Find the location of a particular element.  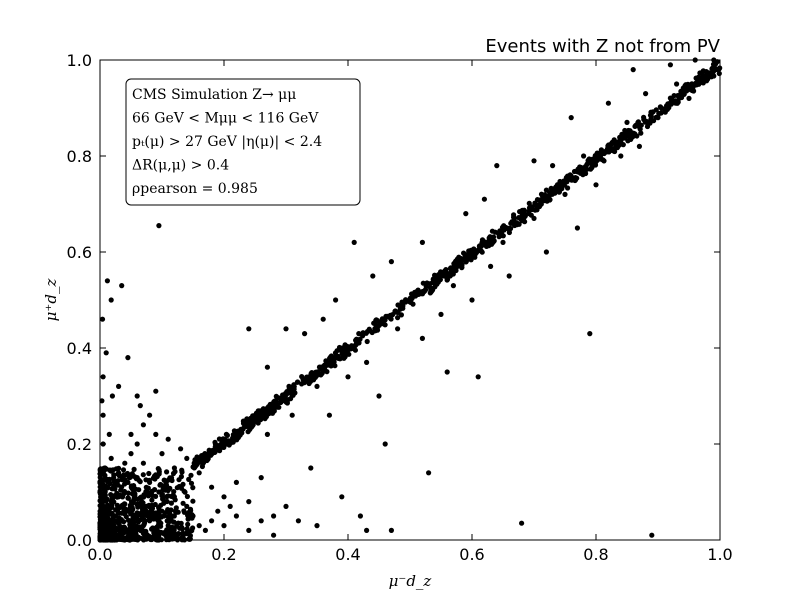

legend-line-1: 66 GeV < Mμμ < 116 GeV is located at coordinates (225, 119).